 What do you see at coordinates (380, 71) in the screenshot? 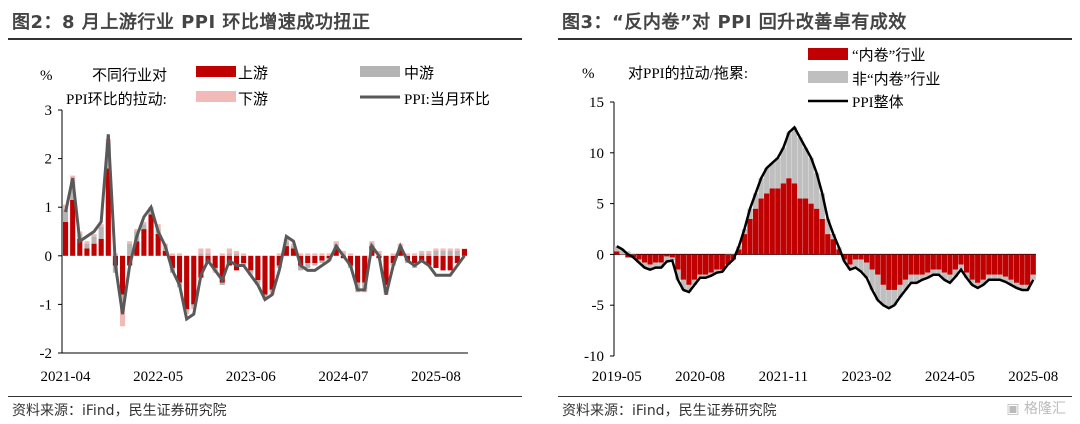
I see `left-legend-swatch-midstream` at bounding box center [380, 71].